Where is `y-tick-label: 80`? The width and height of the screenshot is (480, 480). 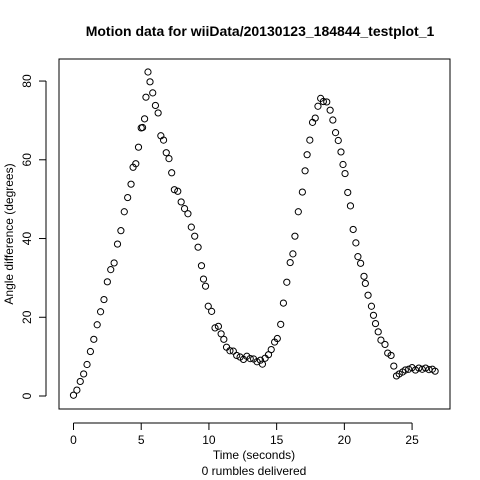
y-tick-label: 80 is located at coordinates (27, 81).